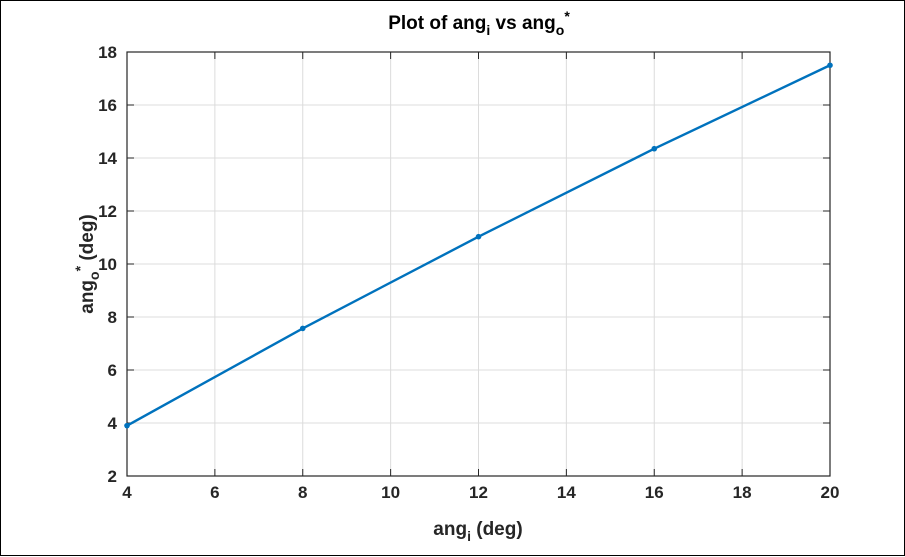 Image resolution: width=905 pixels, height=557 pixels. Describe the element at coordinates (107, 264) in the screenshot. I see `y-tick-label: 10` at that location.